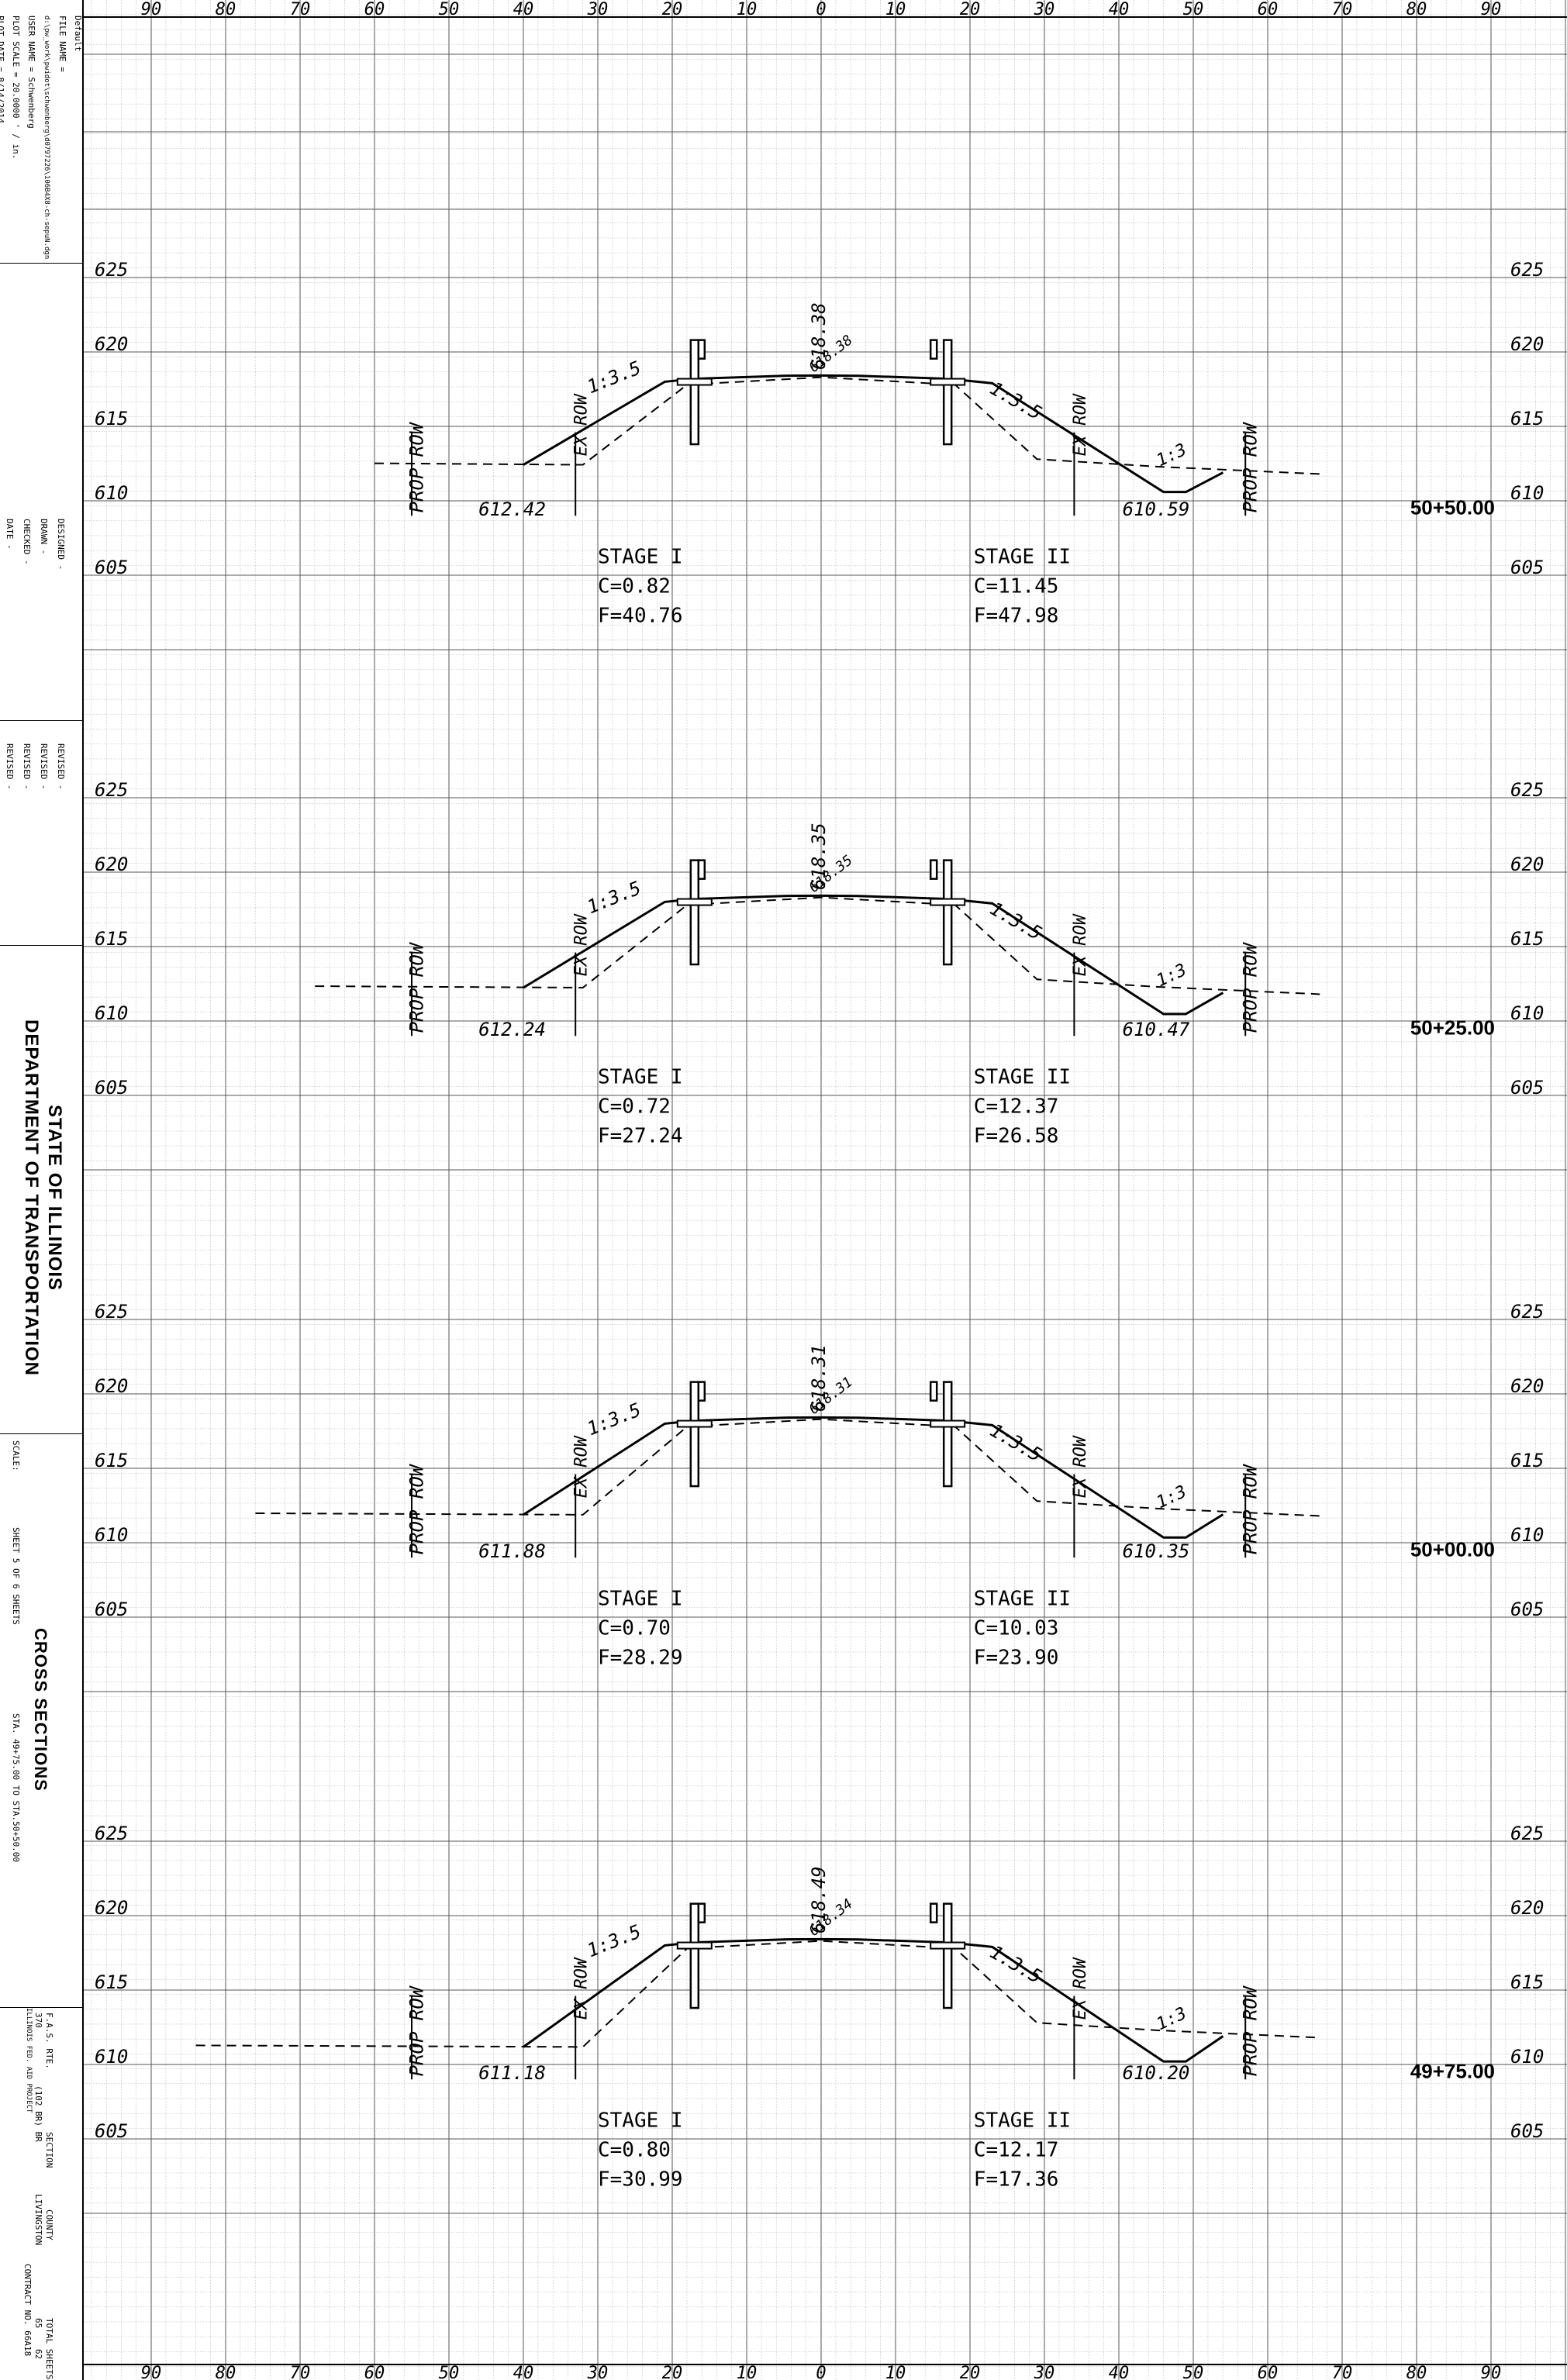  Describe the element at coordinates (38, 2021) in the screenshot. I see `fas-rte-value: 370` at that location.